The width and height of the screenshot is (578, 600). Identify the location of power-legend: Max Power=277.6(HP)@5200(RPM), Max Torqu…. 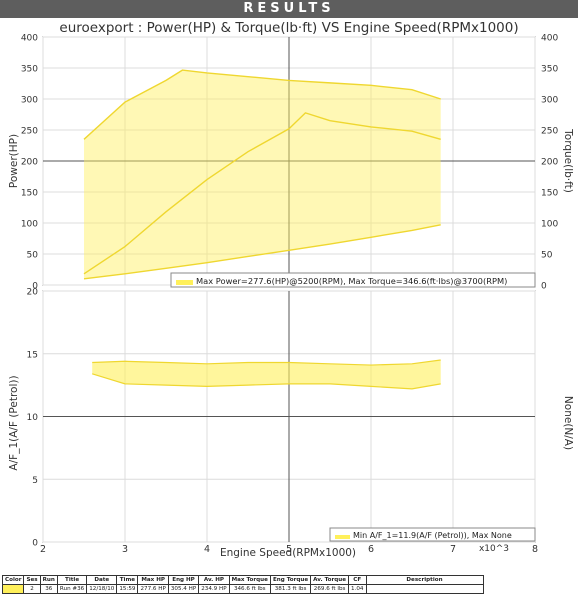
(353, 280).